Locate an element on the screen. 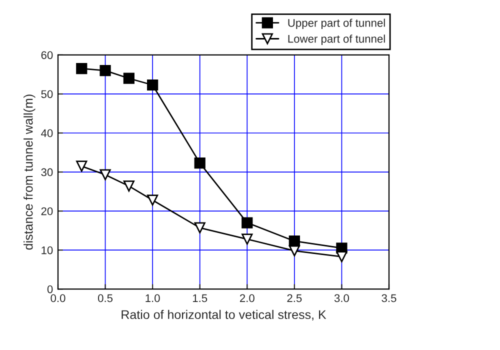 Image resolution: width=500 pixels, height=350 pixels. legend-label: Upper part of tunnel is located at coordinates (336, 24).